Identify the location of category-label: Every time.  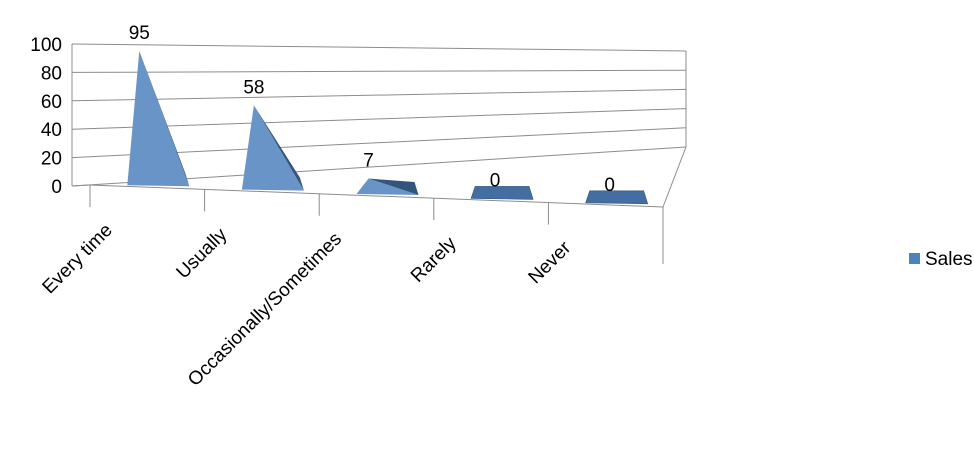
(78, 259).